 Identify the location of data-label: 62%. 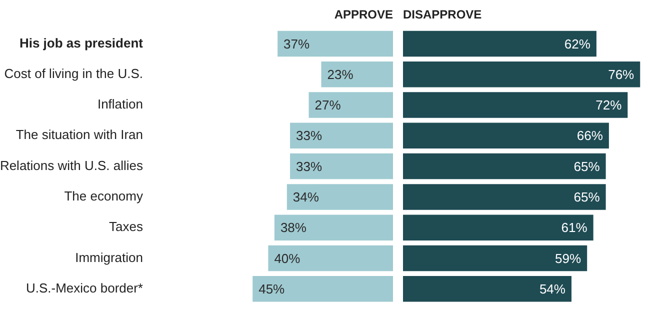
(577, 44).